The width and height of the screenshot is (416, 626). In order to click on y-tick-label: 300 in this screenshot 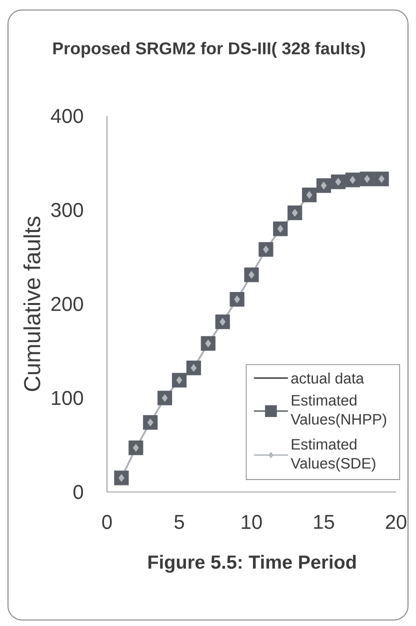, I will do `click(67, 210)`.